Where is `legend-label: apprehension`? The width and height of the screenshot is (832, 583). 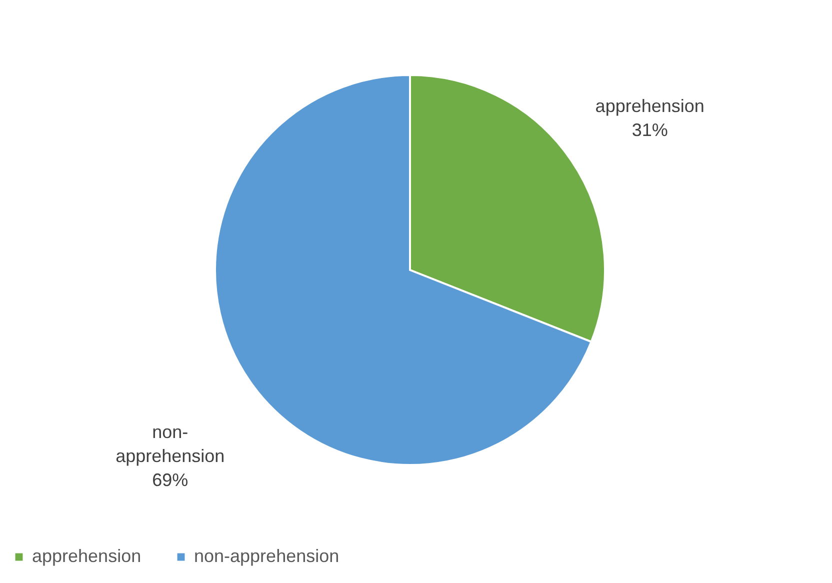 legend-label: apprehension is located at coordinates (87, 556).